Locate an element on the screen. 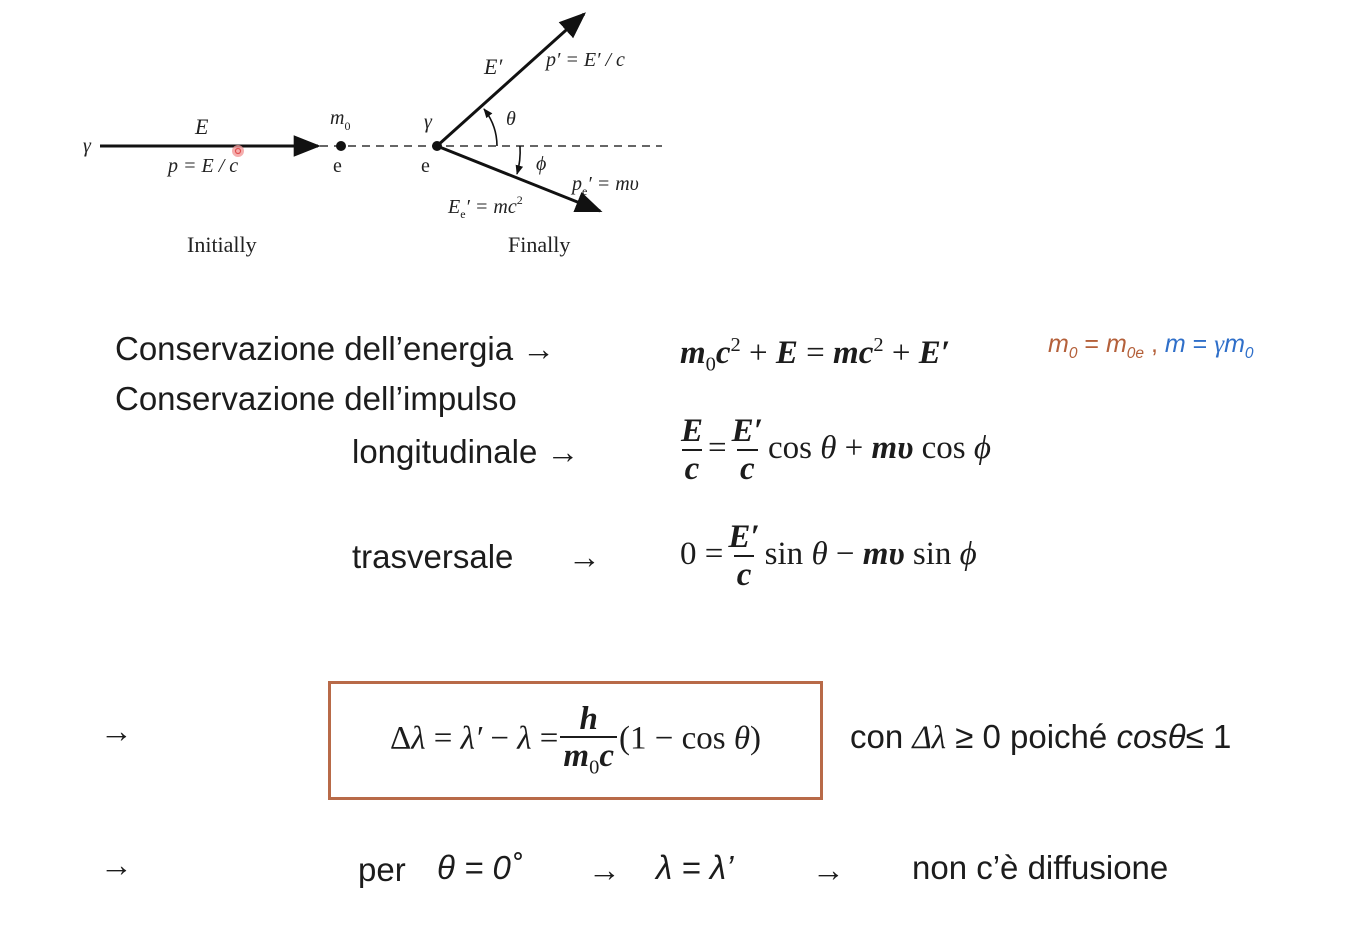 The height and width of the screenshot is (944, 1352). transverse-label: trasversale is located at coordinates (433, 556).